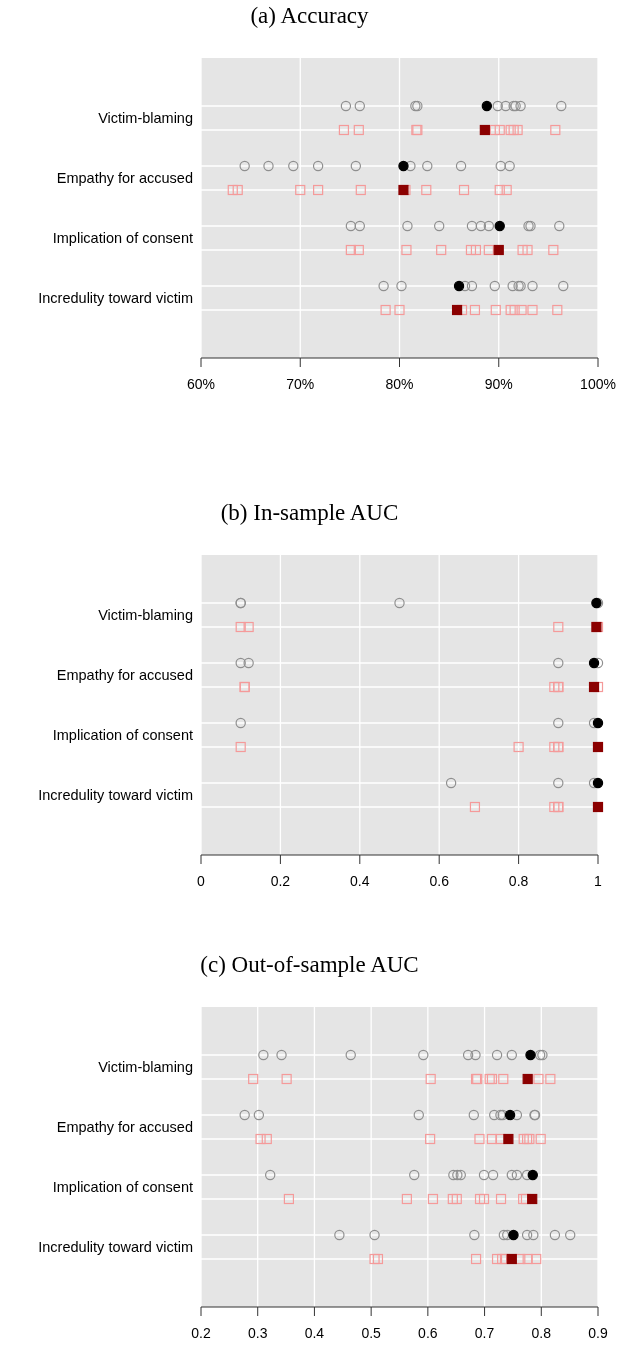  What do you see at coordinates (484, 1332) in the screenshot?
I see `x-tick-label: 0.7` at bounding box center [484, 1332].